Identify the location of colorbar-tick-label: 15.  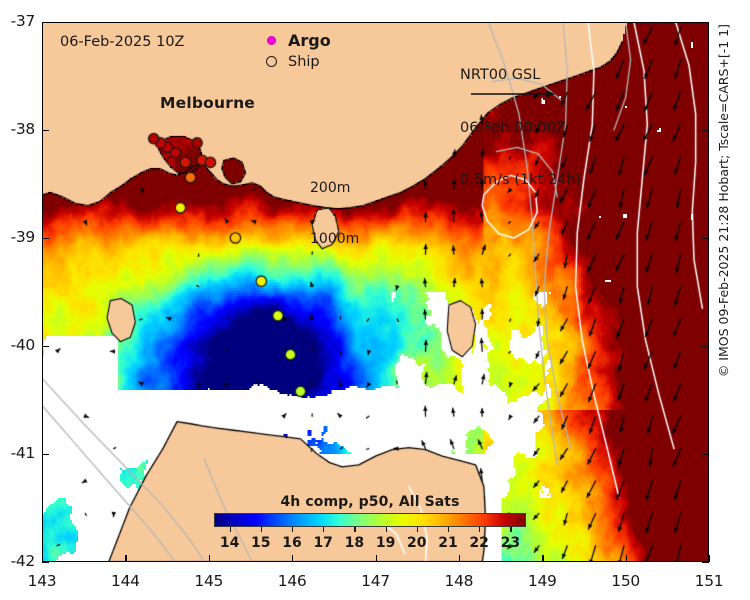
(261, 543).